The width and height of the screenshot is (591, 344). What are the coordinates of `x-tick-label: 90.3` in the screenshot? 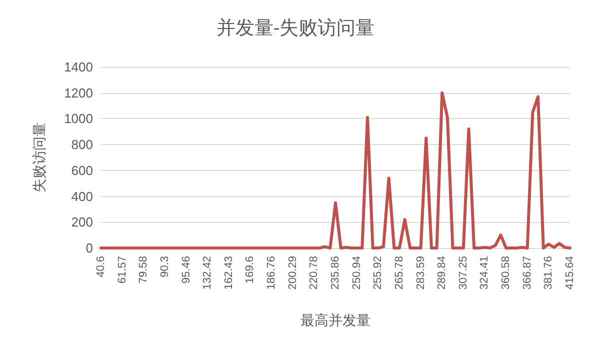 It's located at (164, 267).